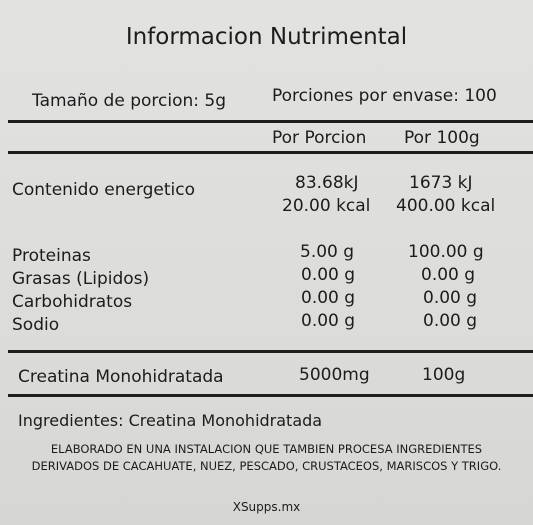 The height and width of the screenshot is (525, 533). I want to click on nutrient-label-carbohidratos: Carbohidratos, so click(72, 302).